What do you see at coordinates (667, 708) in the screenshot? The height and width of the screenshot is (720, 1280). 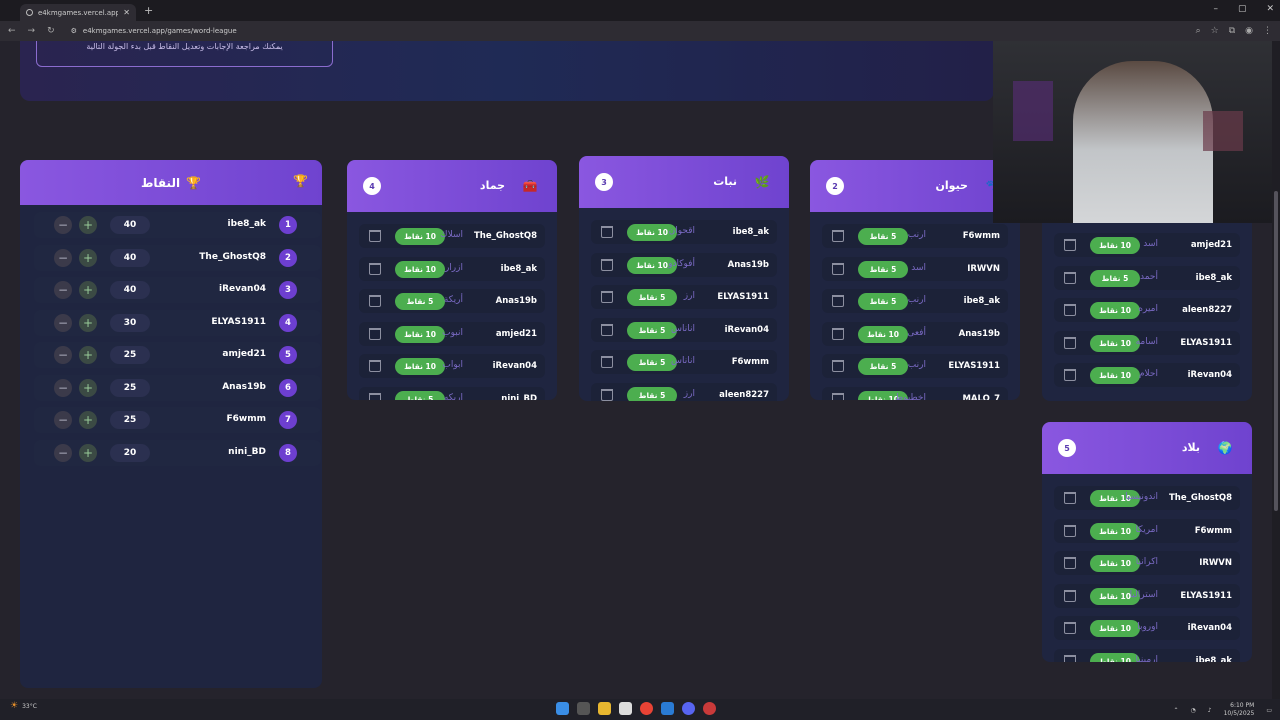 I see `vscode-icon` at bounding box center [667, 708].